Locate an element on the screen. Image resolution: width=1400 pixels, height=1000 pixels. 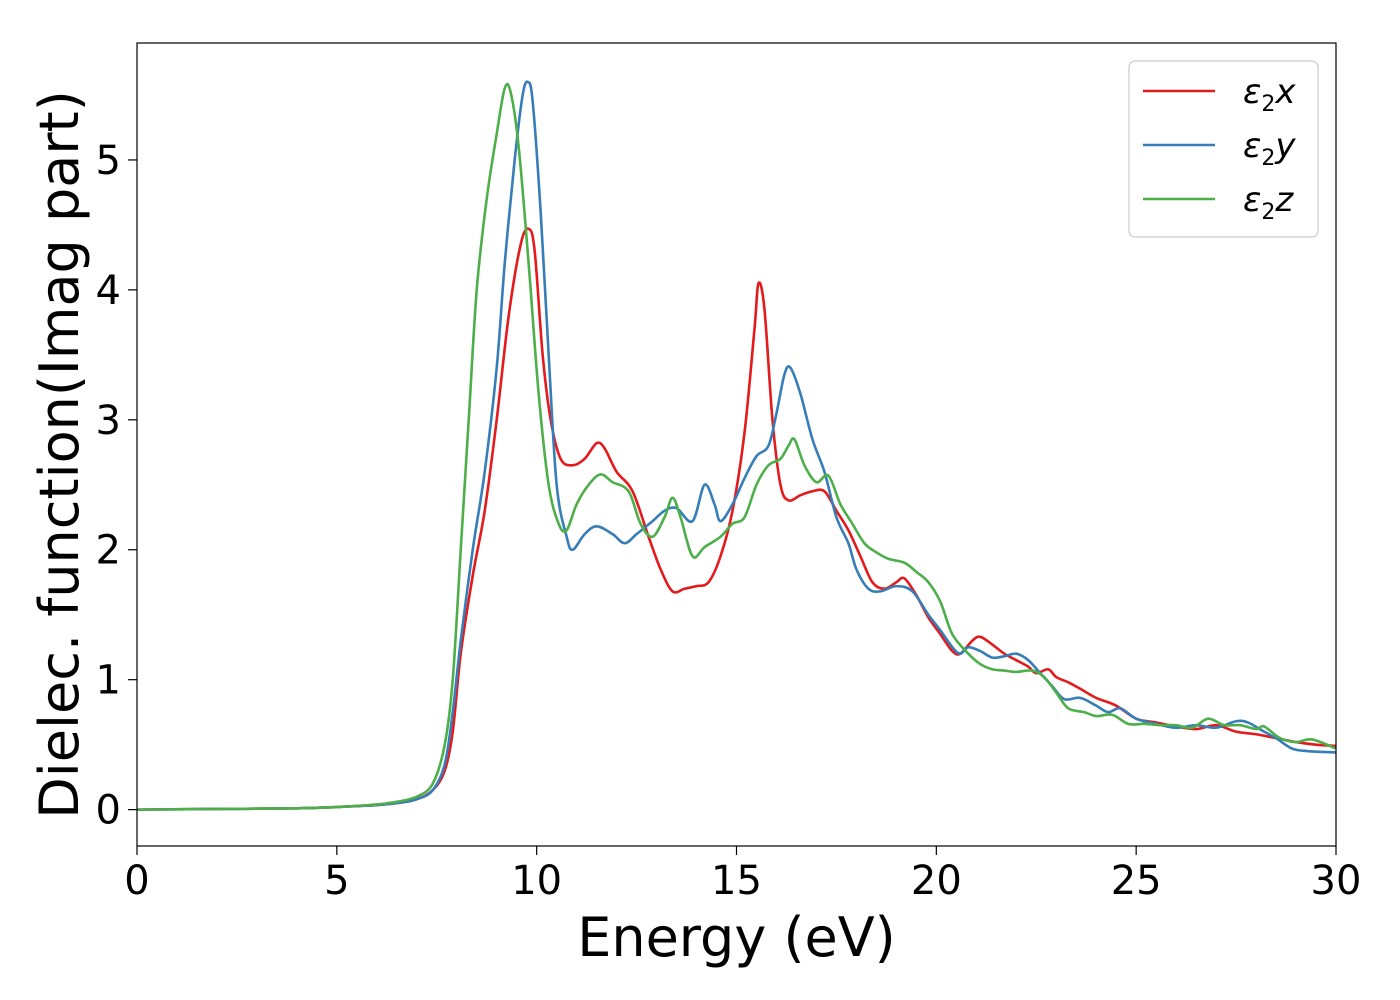
x-tick-label: 5 is located at coordinates (336, 881).